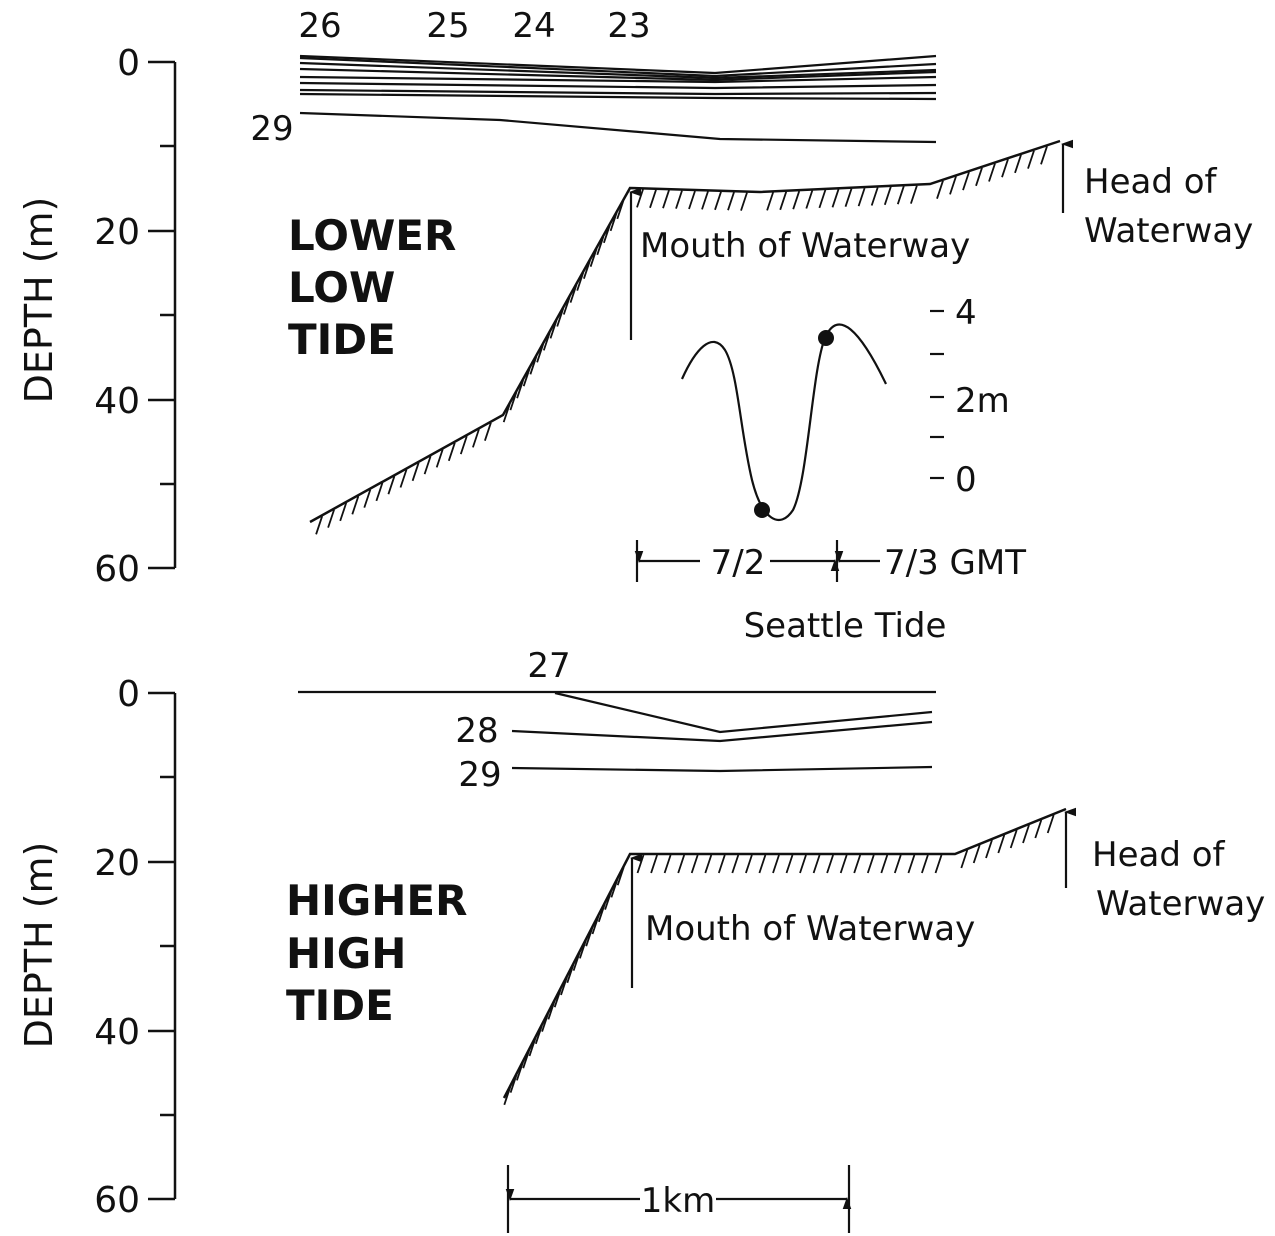 This screenshot has width=1275, height=1236. What do you see at coordinates (810, 929) in the screenshot?
I see `bottom-mouth-label: Mouth of Waterway` at bounding box center [810, 929].